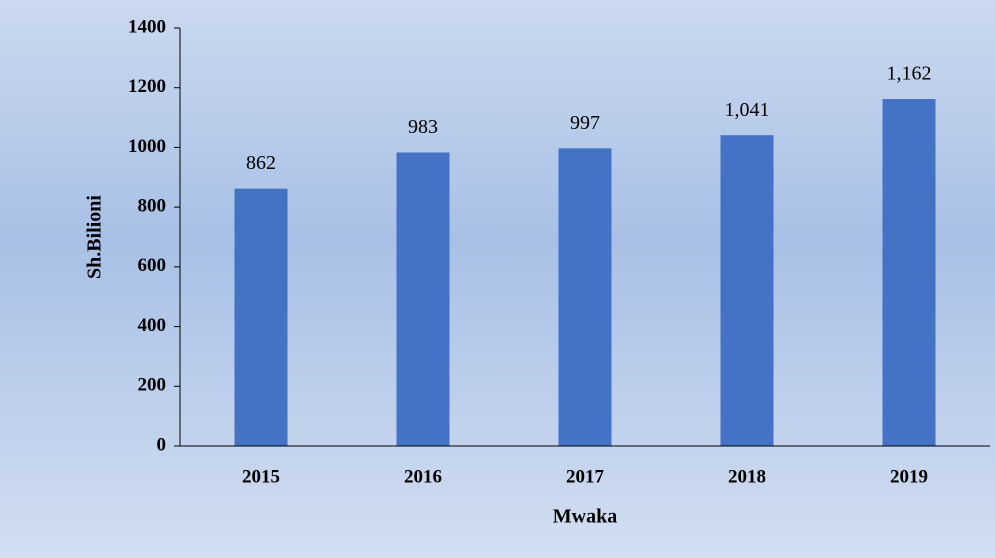 This screenshot has width=995, height=558. Describe the element at coordinates (909, 476) in the screenshot. I see `x-tick-label: 2019` at that location.